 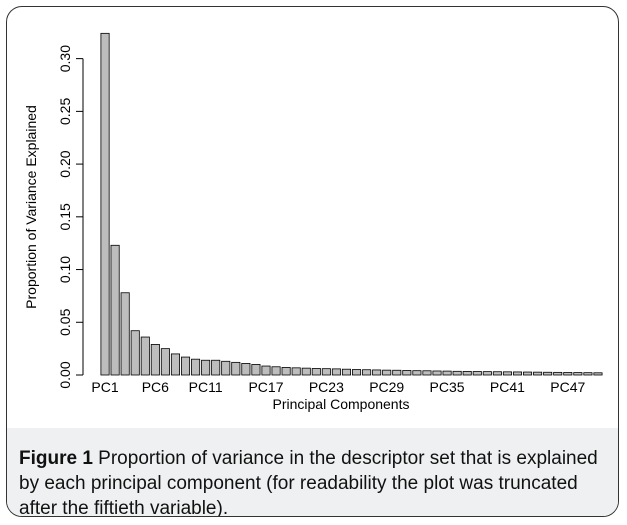 What do you see at coordinates (155, 360) in the screenshot?
I see `bar-pc6` at bounding box center [155, 360].